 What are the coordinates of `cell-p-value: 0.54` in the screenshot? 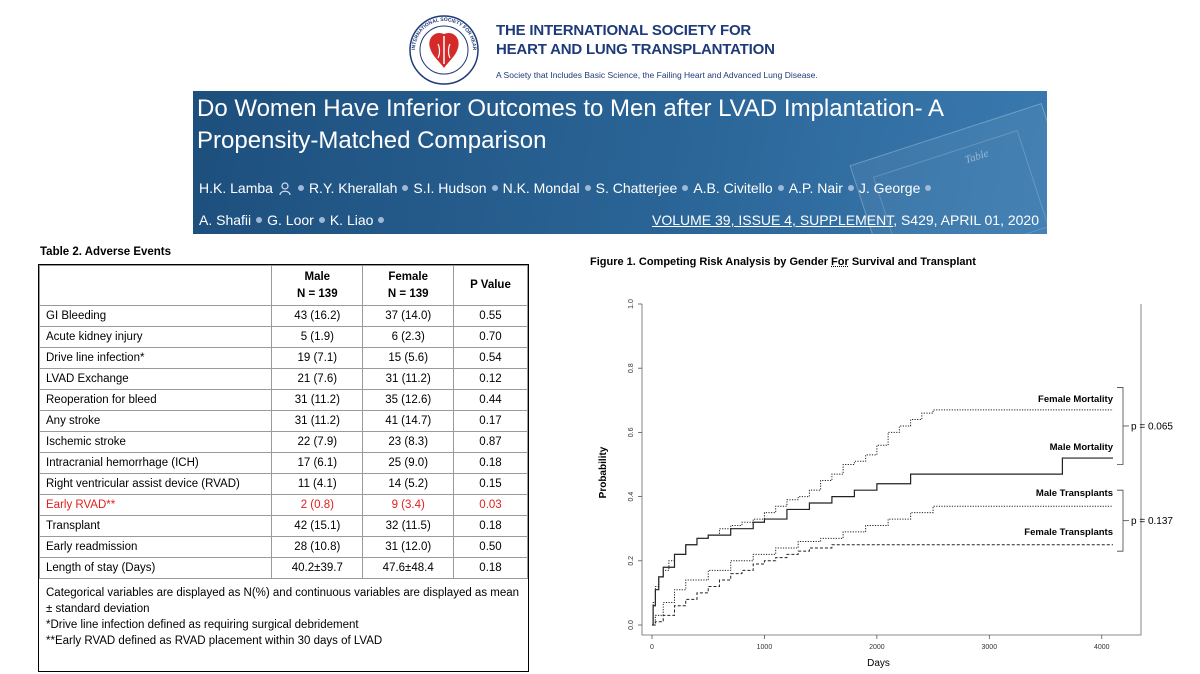 It's located at (490, 358).